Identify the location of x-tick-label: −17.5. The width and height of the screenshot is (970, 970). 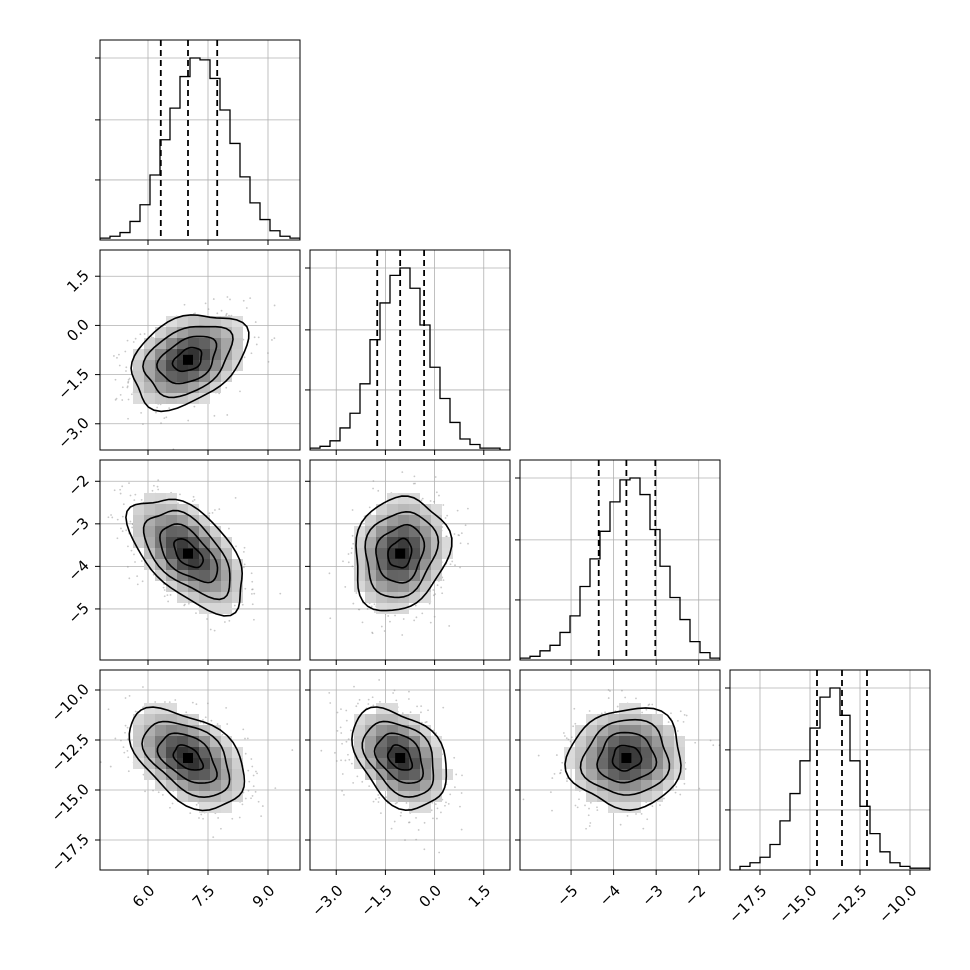
(747, 903).